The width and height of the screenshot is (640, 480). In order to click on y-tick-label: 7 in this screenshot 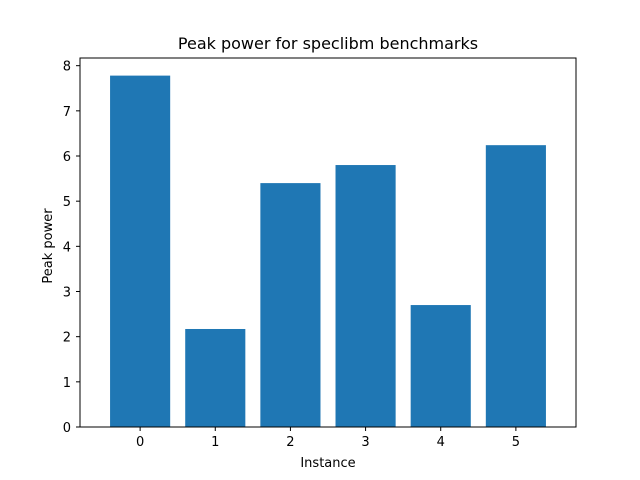, I will do `click(67, 112)`.